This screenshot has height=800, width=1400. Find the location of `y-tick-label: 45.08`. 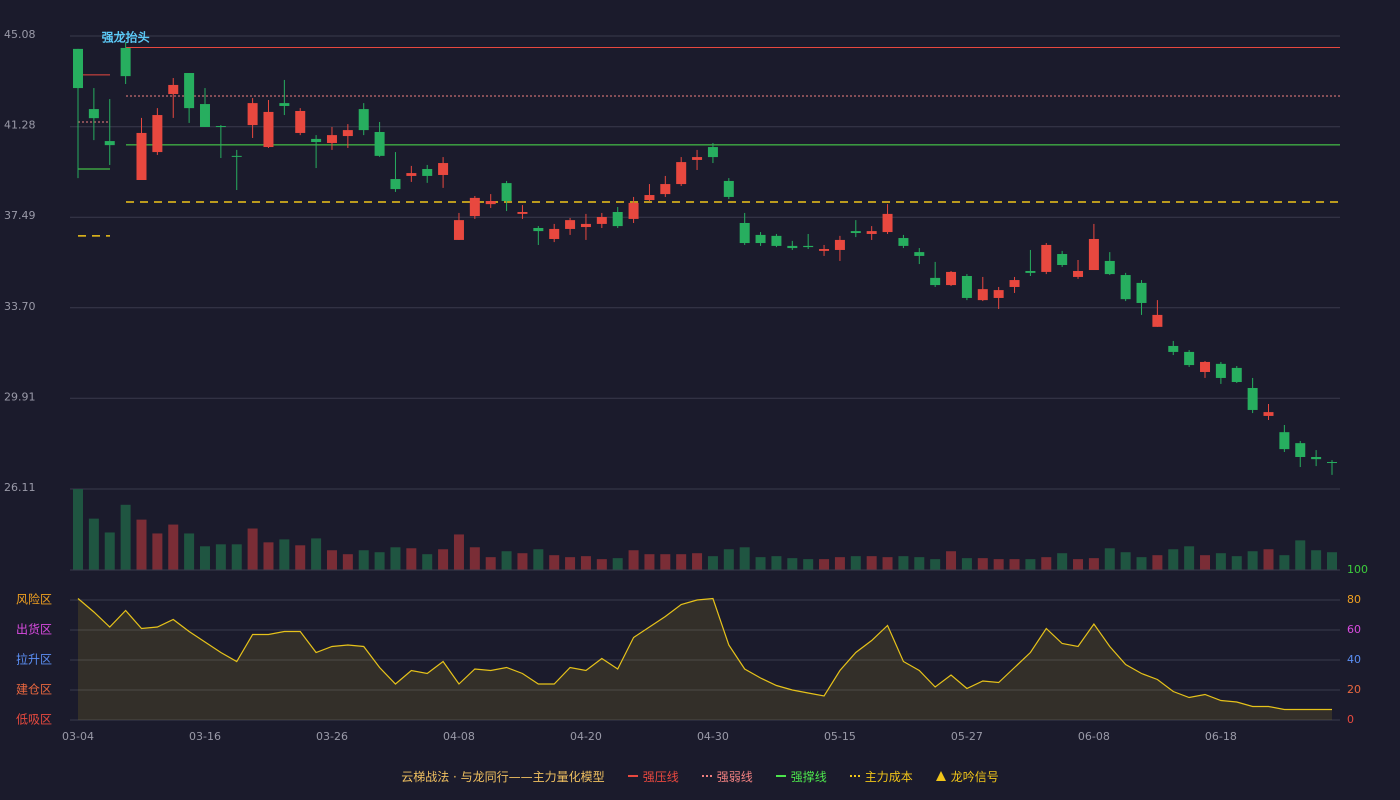

y-tick-label: 45.08 is located at coordinates (20, 34).